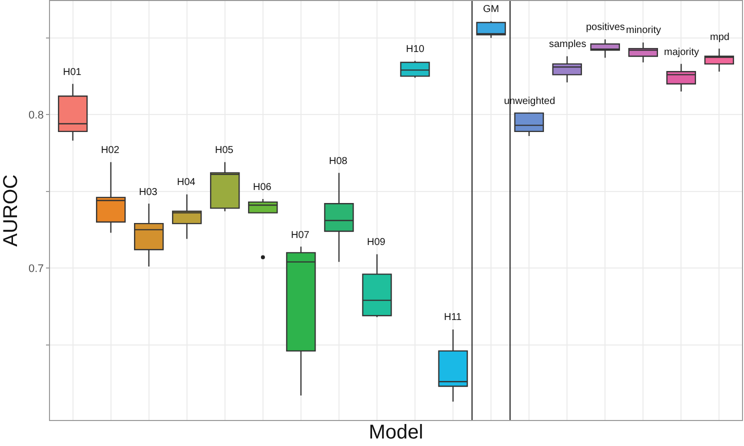  I want to click on x-tick-label: H06, so click(262, 187).